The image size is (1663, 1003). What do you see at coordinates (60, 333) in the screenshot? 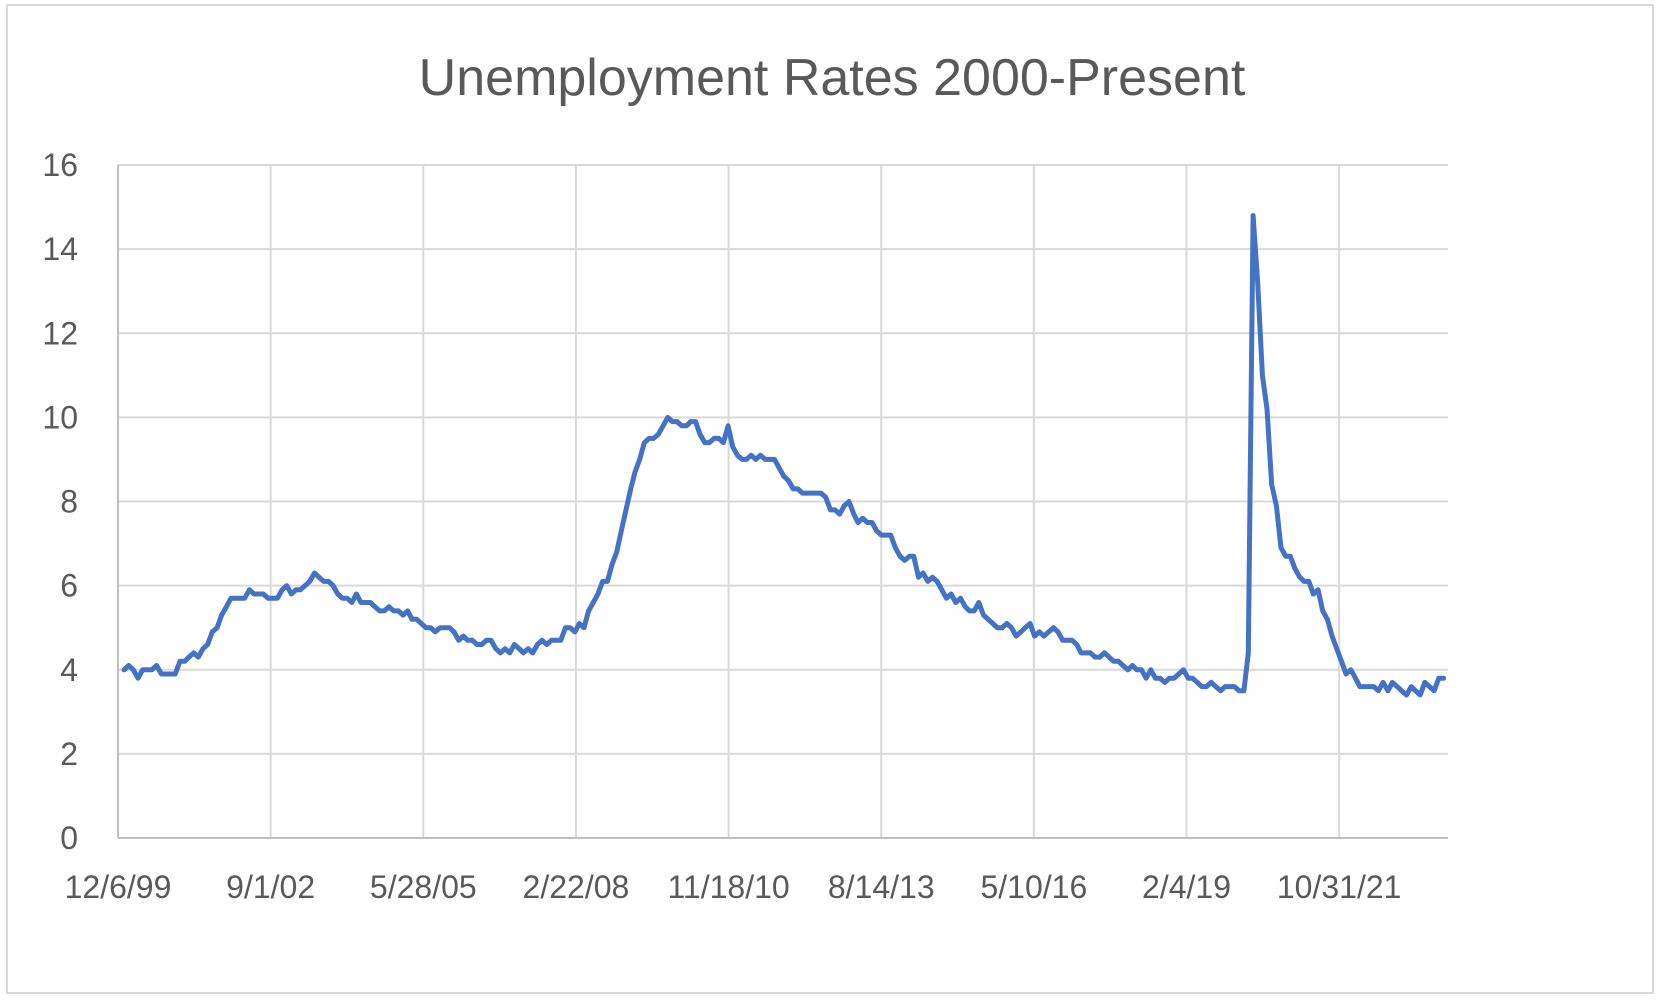
I see `y-tick-label: 12` at bounding box center [60, 333].